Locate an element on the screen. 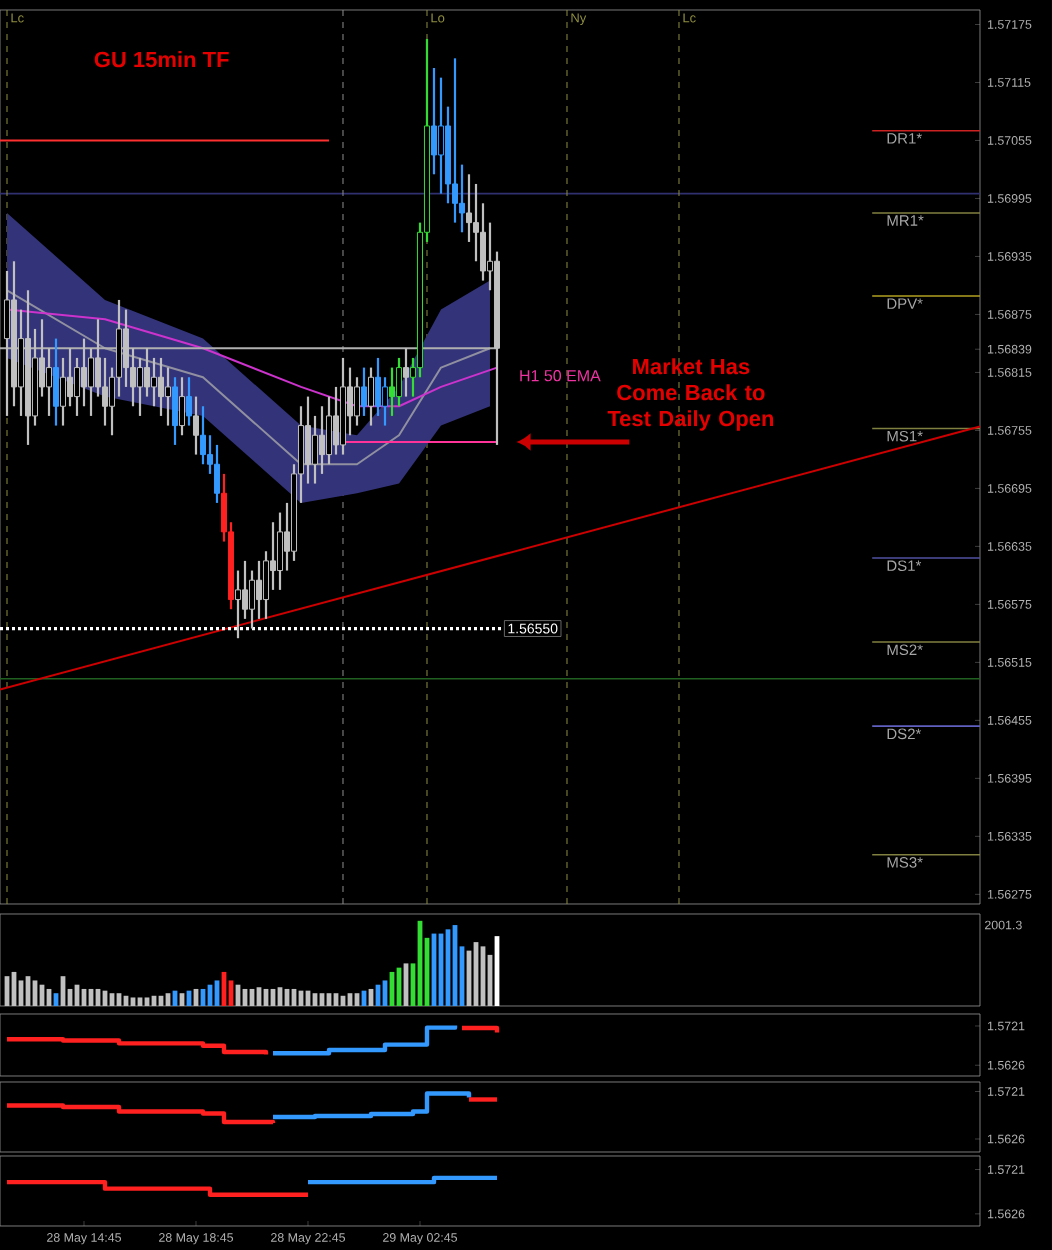 The height and width of the screenshot is (1250, 1052). annotation: H1 50 EMA is located at coordinates (560, 376).